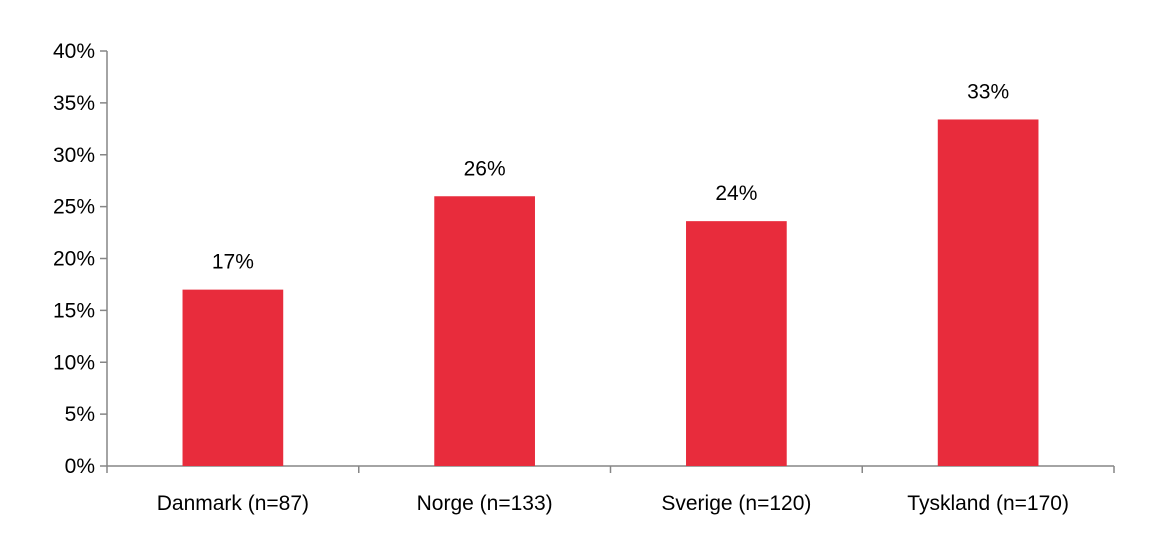 The image size is (1157, 551). Describe the element at coordinates (74, 155) in the screenshot. I see `y-tick-label: 30%` at that location.